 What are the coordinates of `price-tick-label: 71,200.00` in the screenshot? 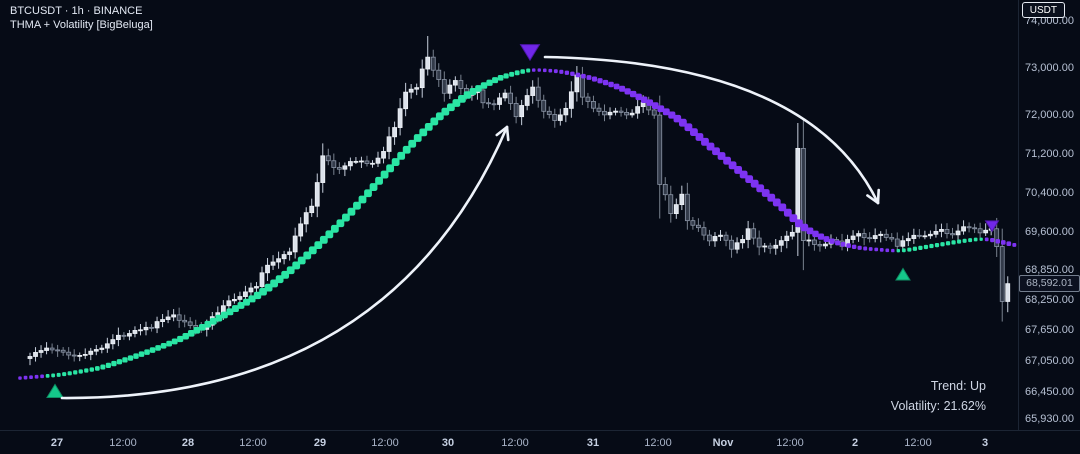 It's located at (1049, 153).